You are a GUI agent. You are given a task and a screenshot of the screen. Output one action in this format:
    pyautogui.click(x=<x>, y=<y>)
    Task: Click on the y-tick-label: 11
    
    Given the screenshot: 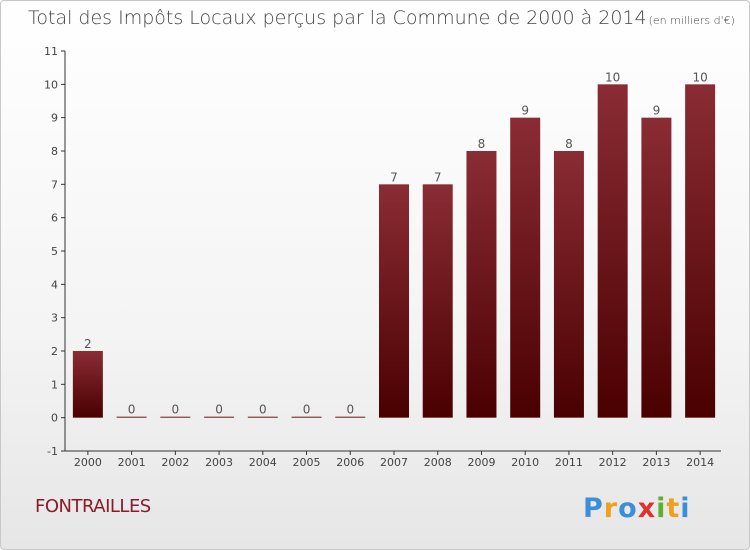 What is the action you would take?
    pyautogui.click(x=51, y=51)
    